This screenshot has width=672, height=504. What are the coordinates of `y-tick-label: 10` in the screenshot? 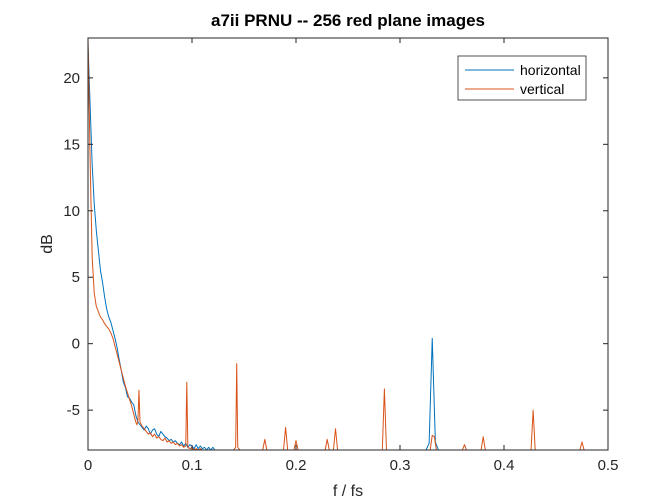 It's located at (71, 211).